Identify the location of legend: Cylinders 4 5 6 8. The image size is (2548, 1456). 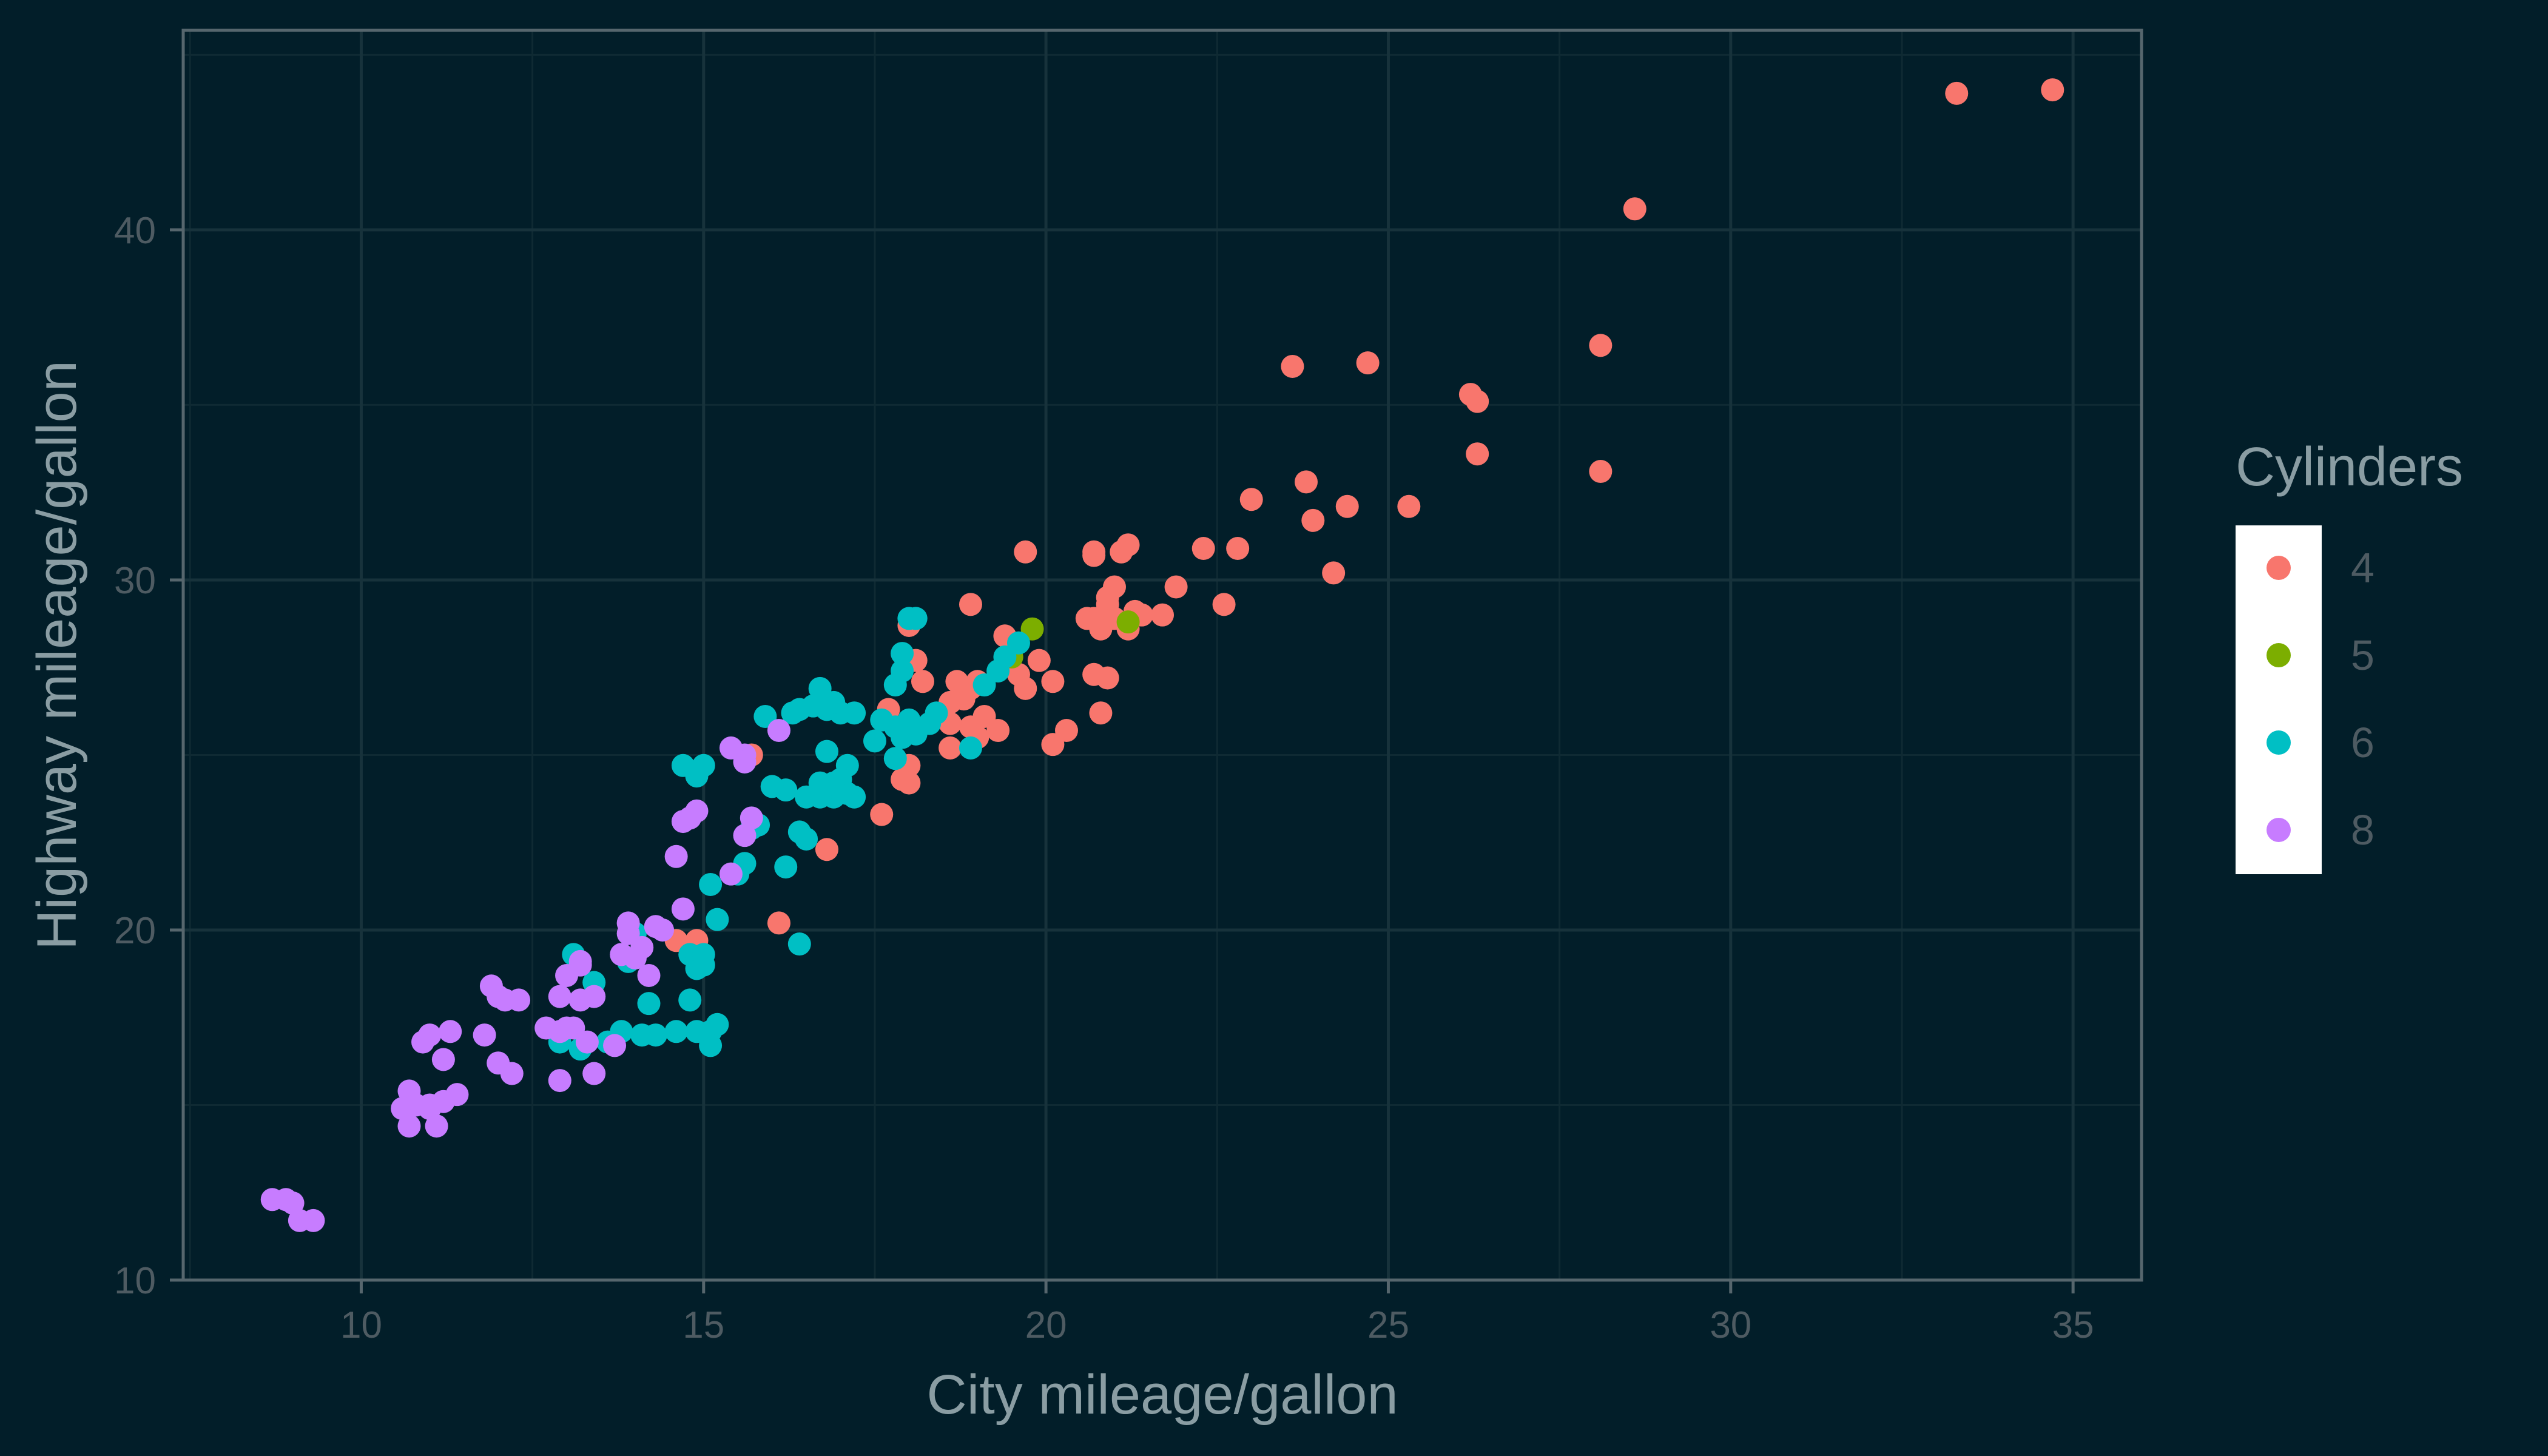
(2349, 655).